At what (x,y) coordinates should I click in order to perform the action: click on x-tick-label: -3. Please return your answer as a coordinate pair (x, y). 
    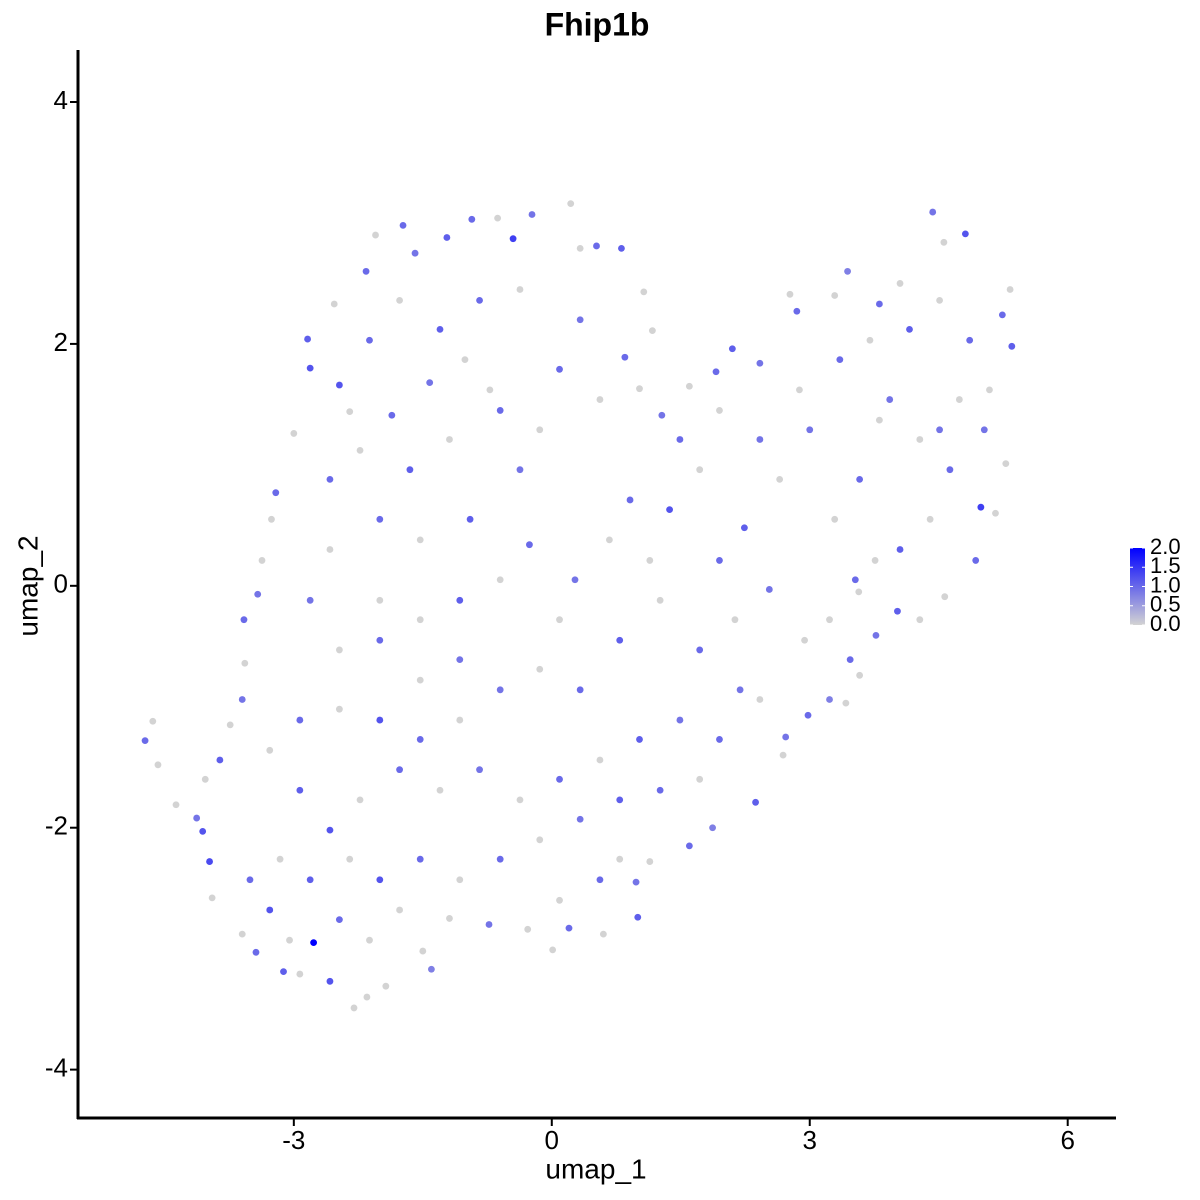
    Looking at the image, I should click on (293, 1140).